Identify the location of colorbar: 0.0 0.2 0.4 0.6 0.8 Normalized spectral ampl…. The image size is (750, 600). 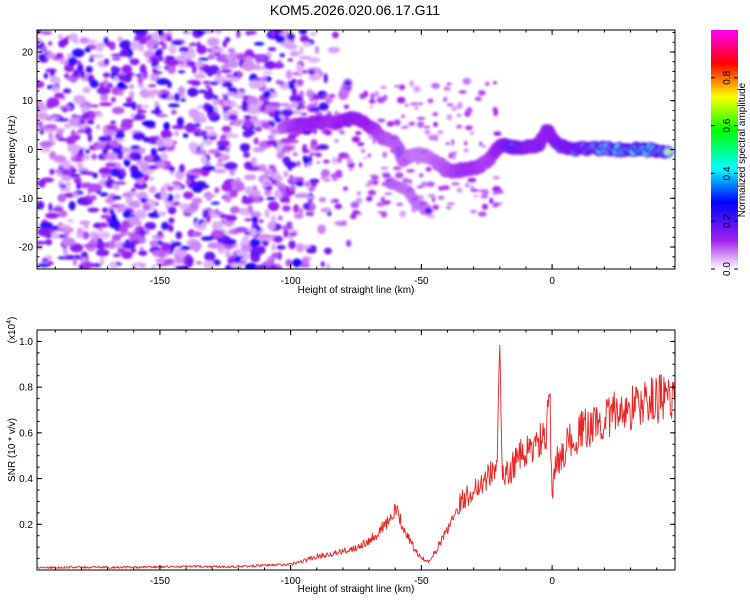
(729, 153).